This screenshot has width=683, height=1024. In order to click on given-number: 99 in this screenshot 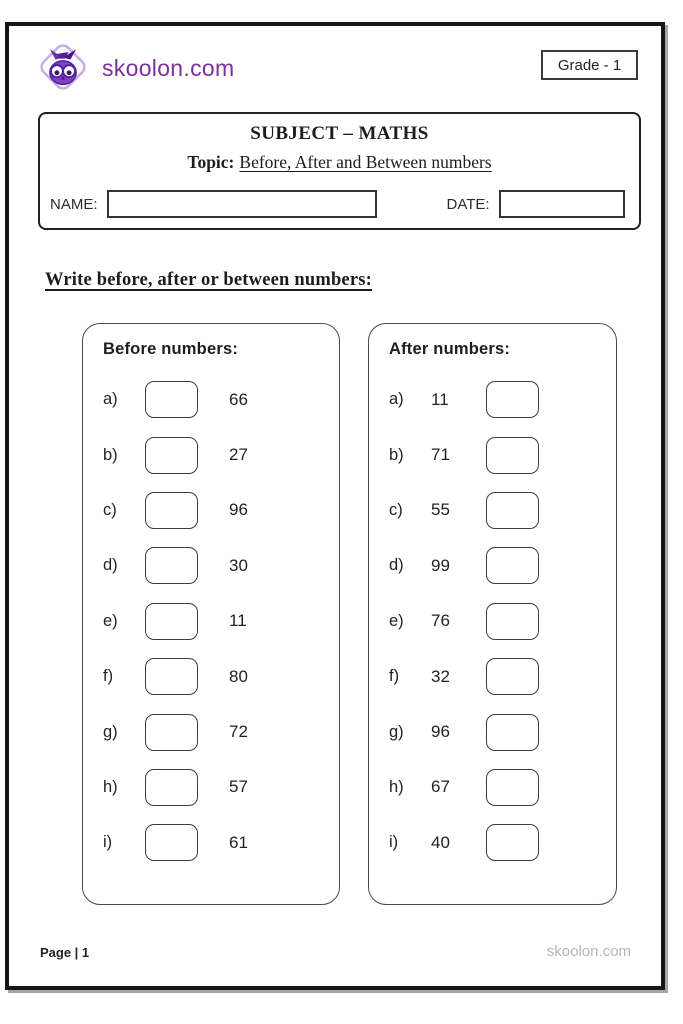, I will do `click(440, 565)`.